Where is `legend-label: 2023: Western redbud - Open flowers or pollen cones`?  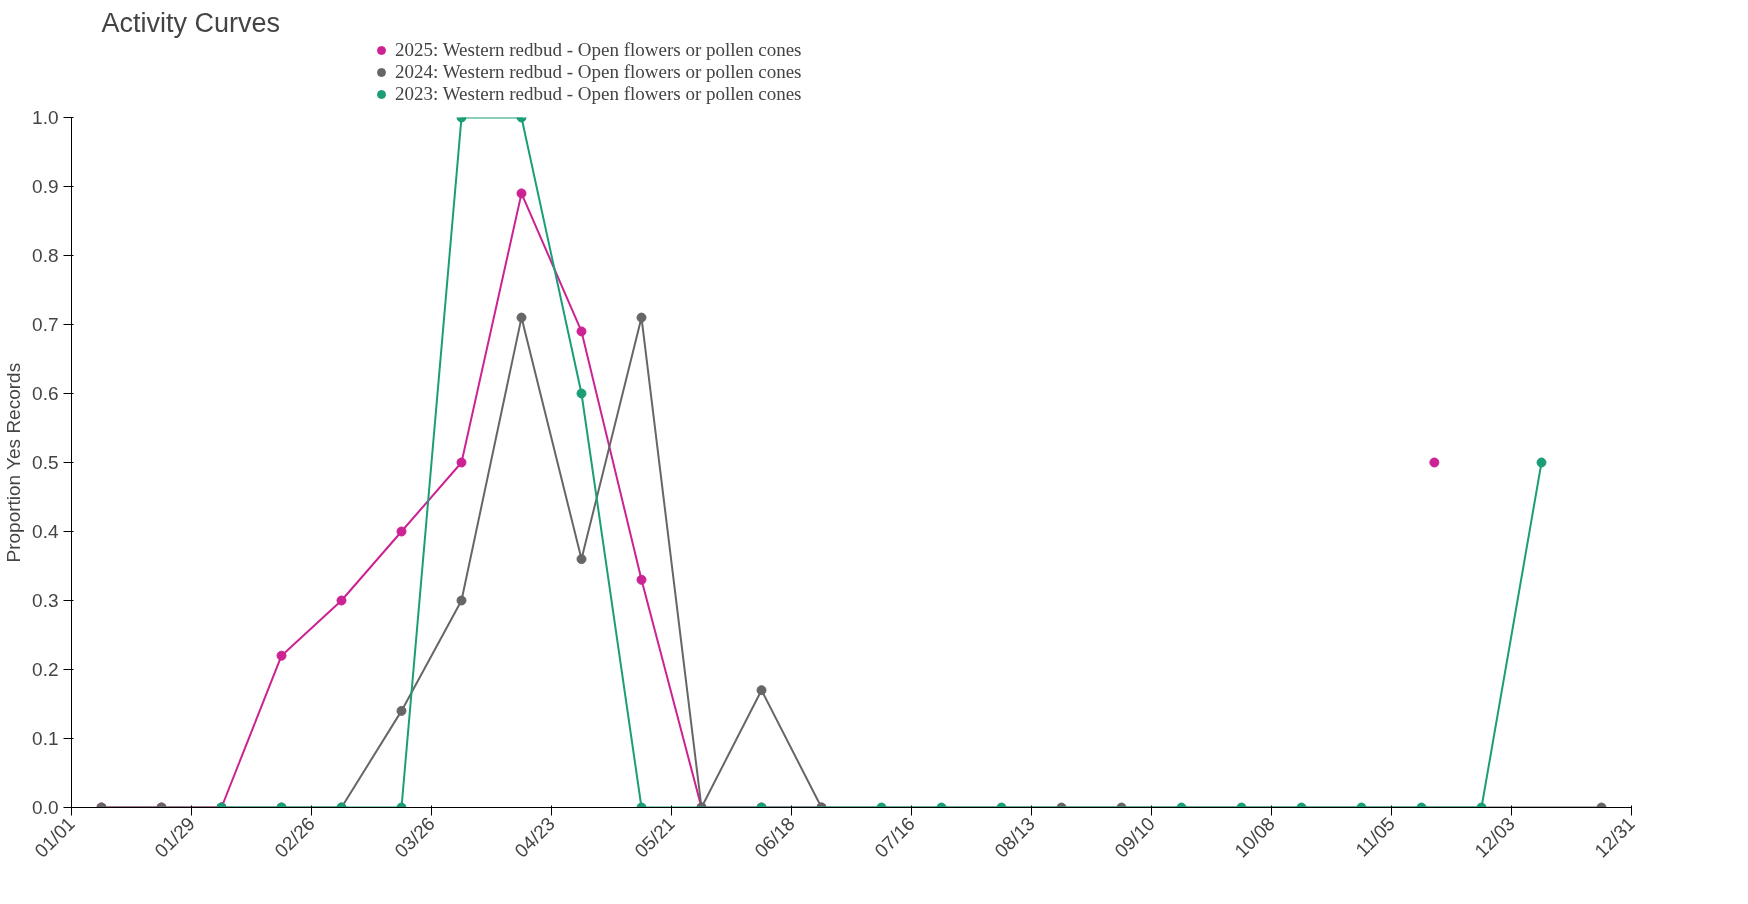 legend-label: 2023: Western redbud - Open flowers or pollen cones is located at coordinates (598, 94).